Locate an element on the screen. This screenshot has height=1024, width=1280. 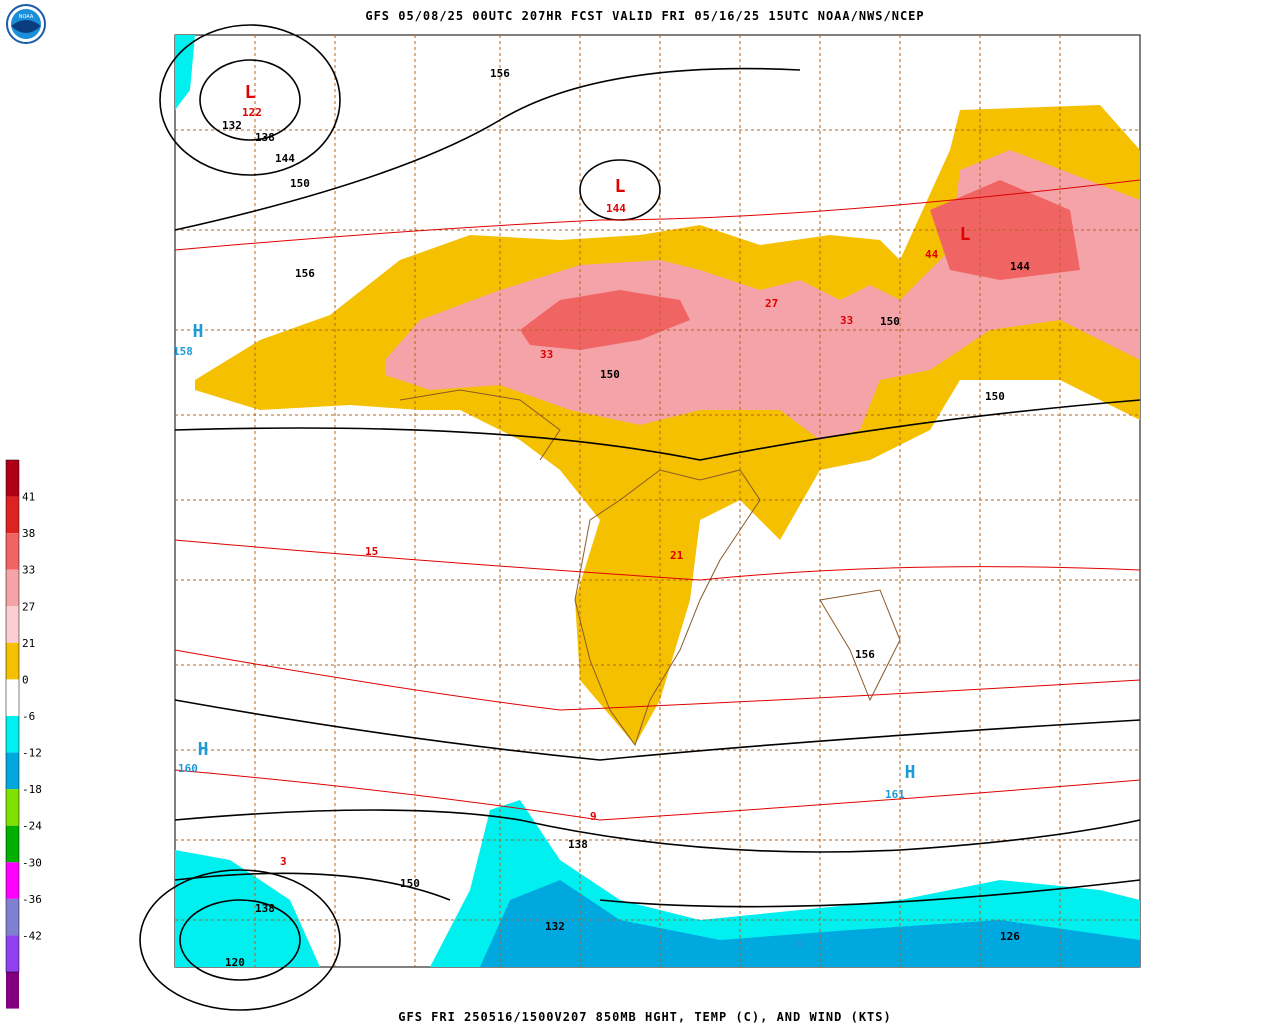
temp-label: 3 is located at coordinates (283, 861).